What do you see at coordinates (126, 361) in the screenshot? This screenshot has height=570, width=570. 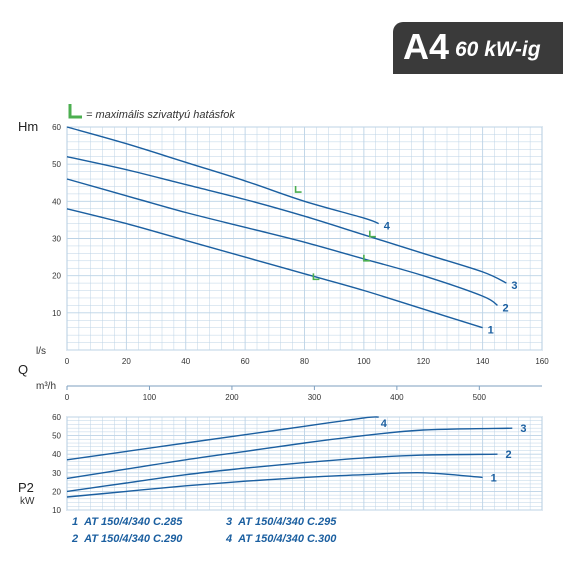 I see `flow-ls-tick: 20` at bounding box center [126, 361].